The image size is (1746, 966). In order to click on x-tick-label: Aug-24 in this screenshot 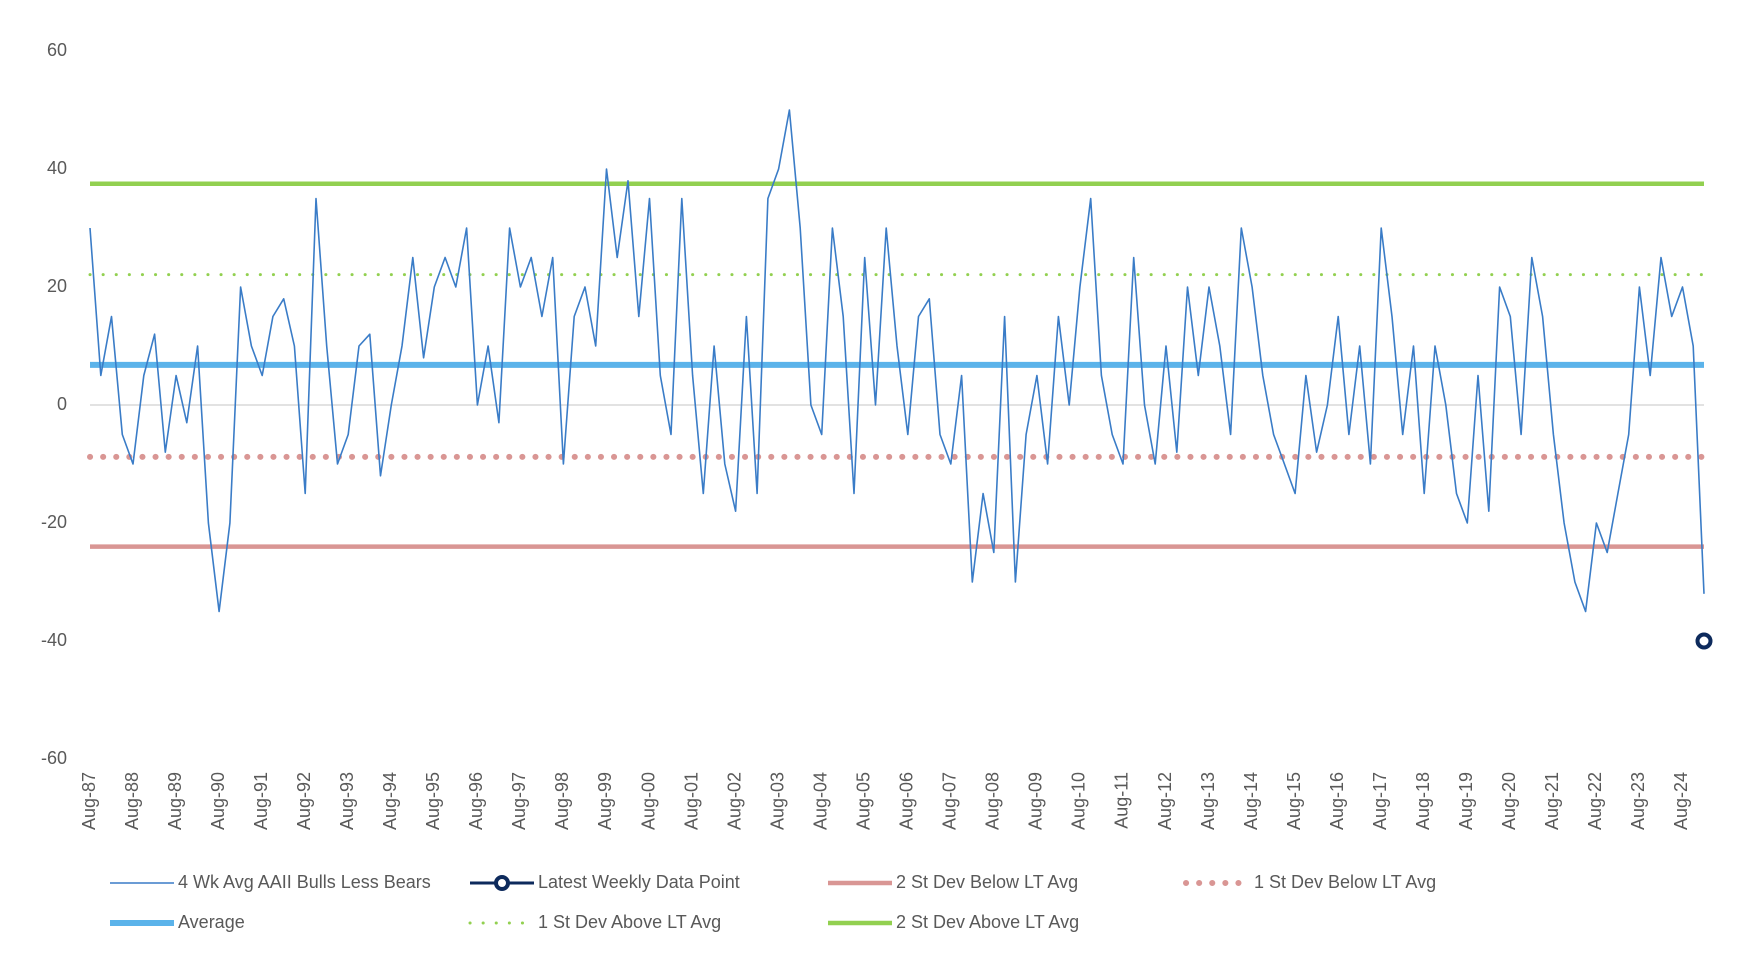, I will do `click(1681, 801)`.